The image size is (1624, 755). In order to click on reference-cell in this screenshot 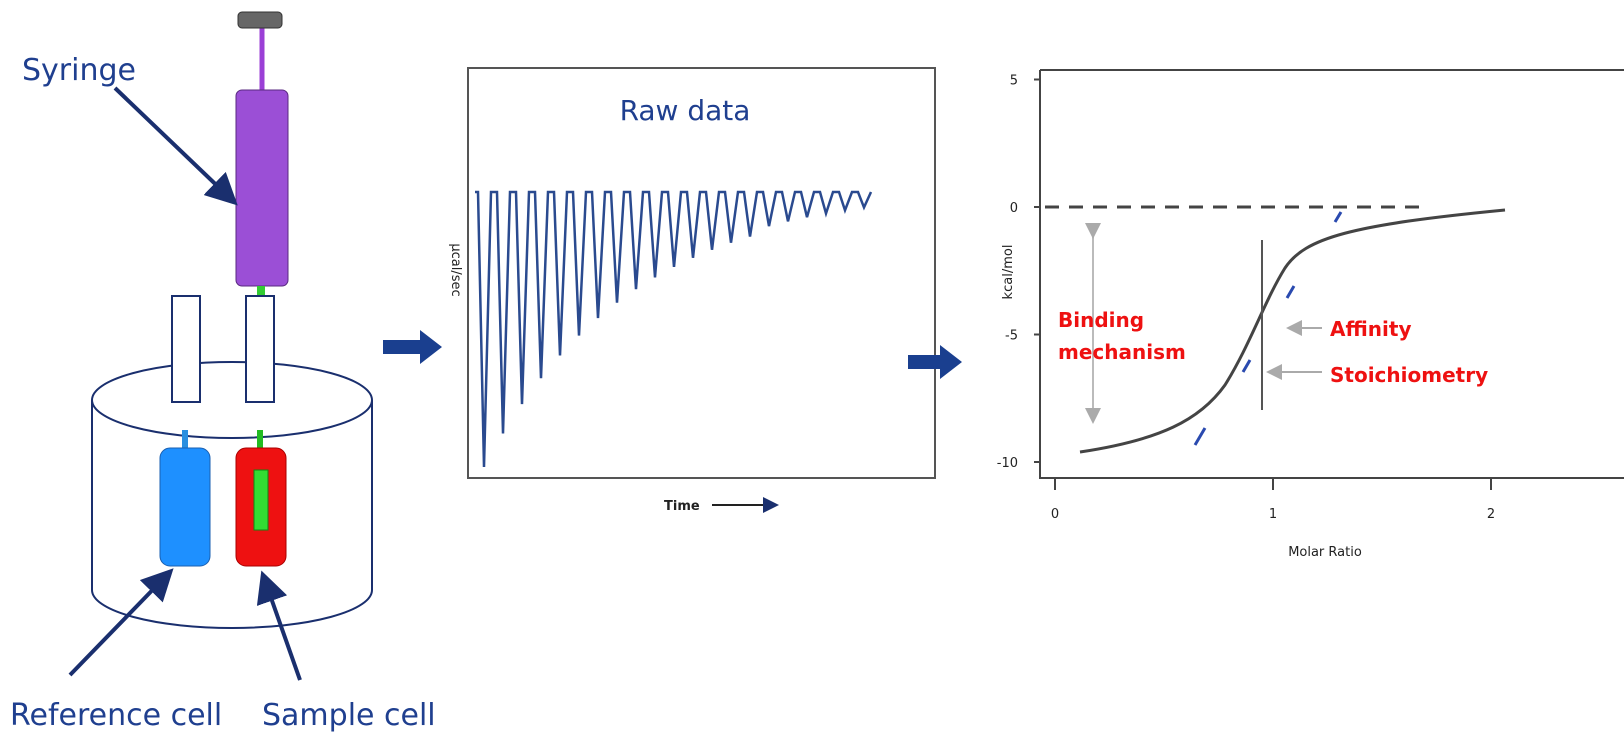, I will do `click(185, 507)`.